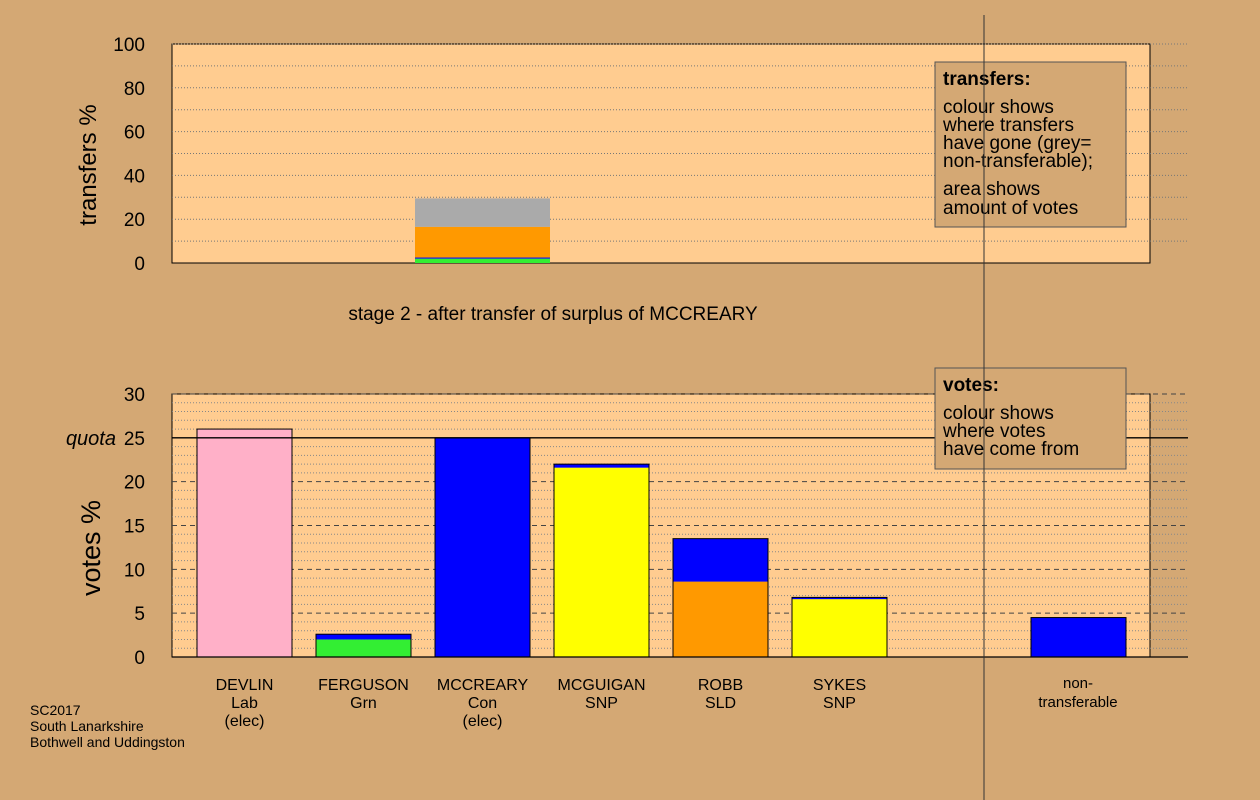 The width and height of the screenshot is (1260, 800). What do you see at coordinates (87, 726) in the screenshot?
I see `footer-council: South Lanarkshire` at bounding box center [87, 726].